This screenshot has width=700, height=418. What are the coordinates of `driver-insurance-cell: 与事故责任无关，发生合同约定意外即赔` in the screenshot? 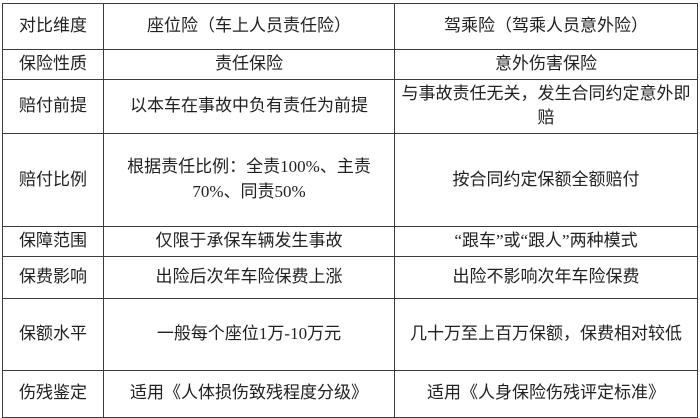 It's located at (546, 106).